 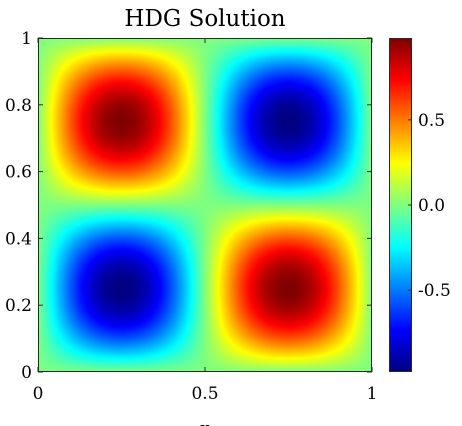 What do you see at coordinates (18, 173) in the screenshot?
I see `y-tick-label: 0.6` at bounding box center [18, 173].